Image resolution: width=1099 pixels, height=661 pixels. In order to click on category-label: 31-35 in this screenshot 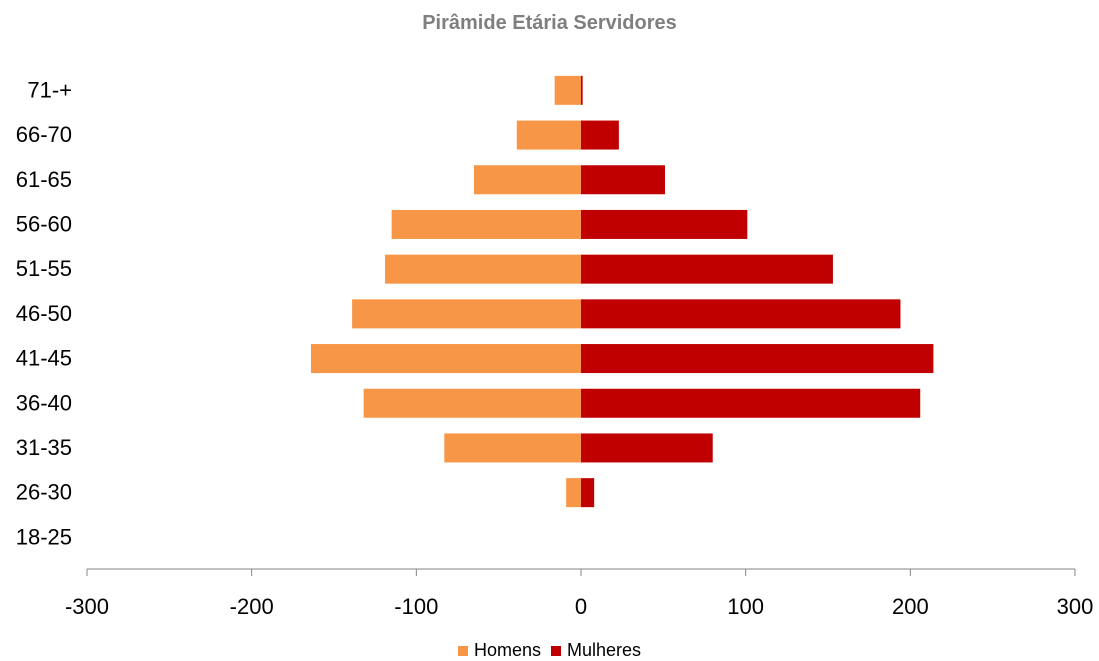, I will do `click(44, 447)`.